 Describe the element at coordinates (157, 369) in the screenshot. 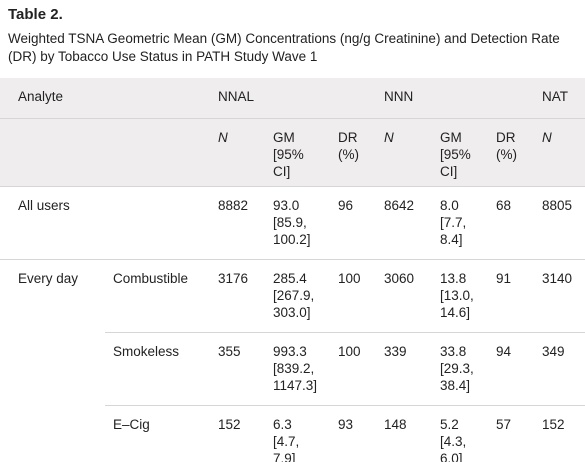

I see `row-sublabel: Smokeless` at that location.